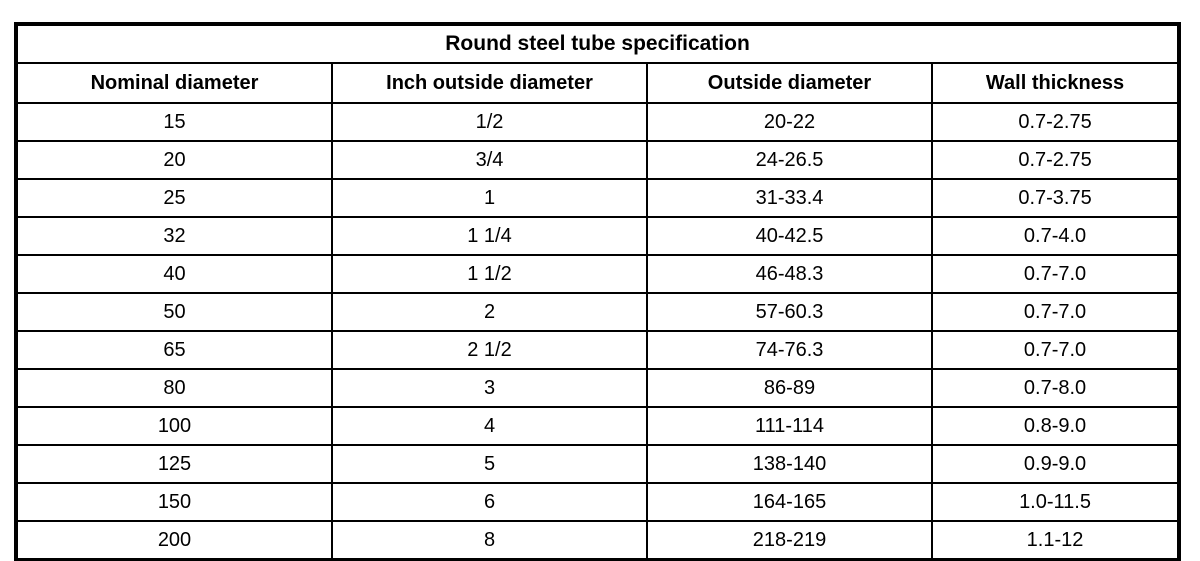  I want to click on table-cell-outside-diameter: 46-48.3, so click(789, 274).